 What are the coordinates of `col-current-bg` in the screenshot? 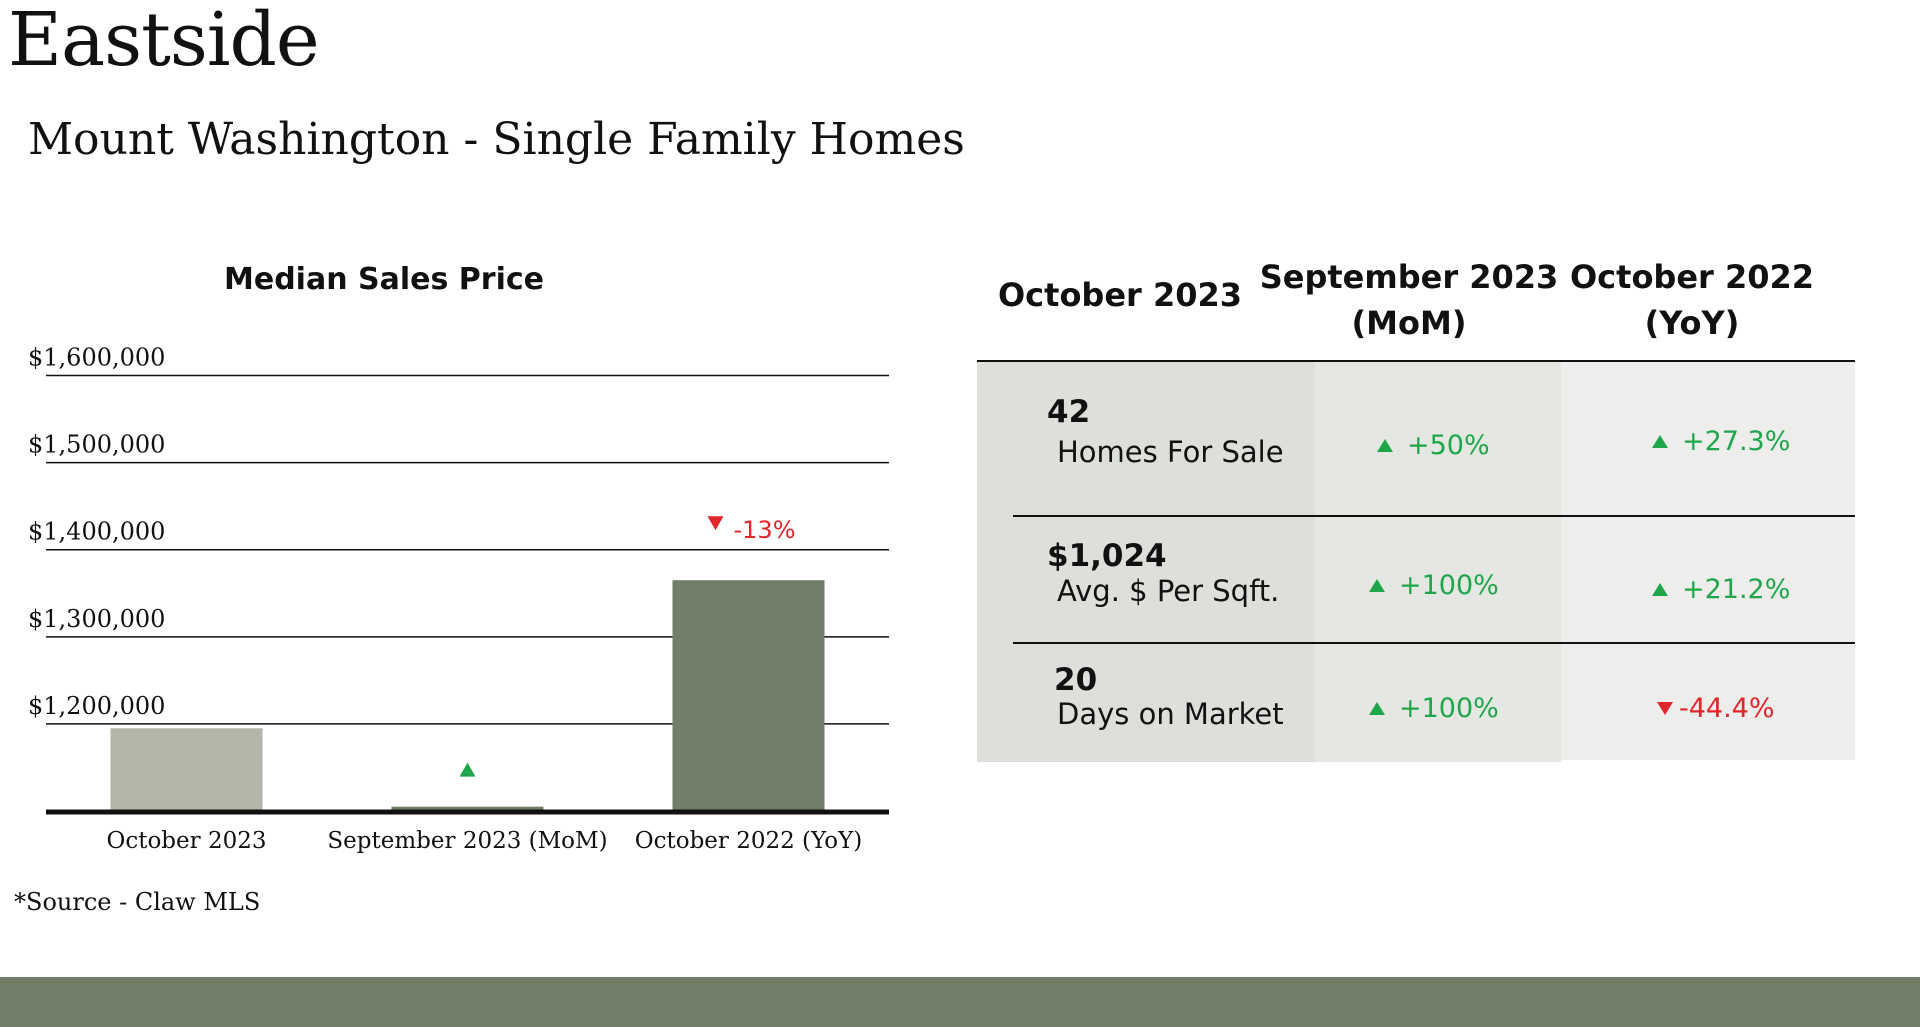 It's located at (1146, 562).